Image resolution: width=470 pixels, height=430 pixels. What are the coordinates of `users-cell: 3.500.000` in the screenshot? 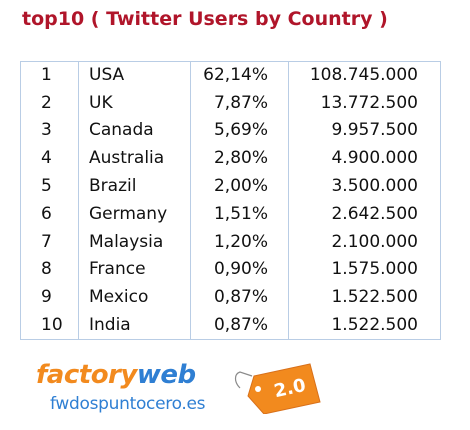 It's located at (364, 186).